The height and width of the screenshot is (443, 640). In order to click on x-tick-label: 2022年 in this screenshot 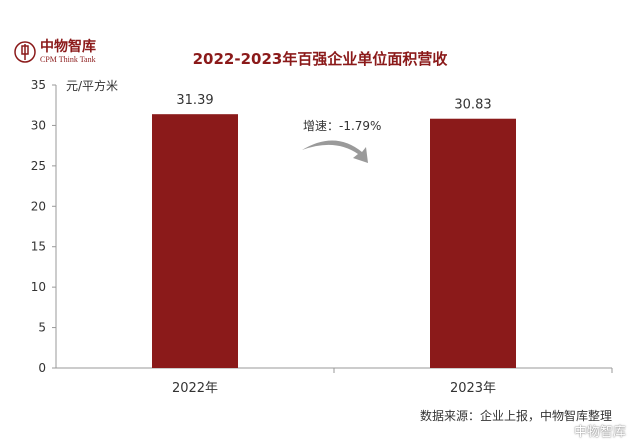, I will do `click(195, 388)`.